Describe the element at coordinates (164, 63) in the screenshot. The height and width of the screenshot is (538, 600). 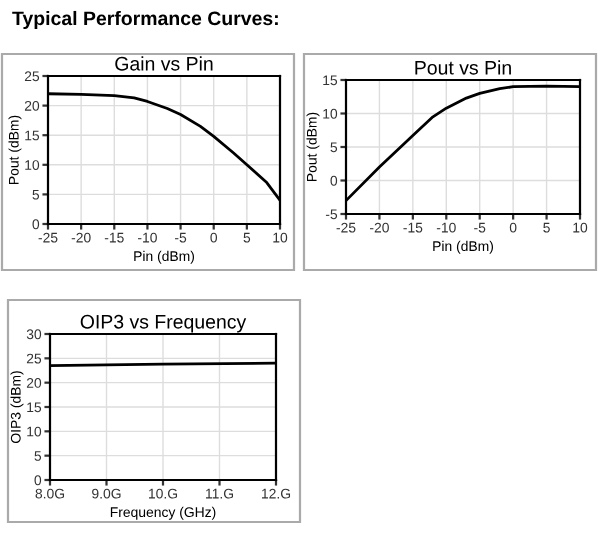
I see `chart-title: Gain vs Pin` at that location.